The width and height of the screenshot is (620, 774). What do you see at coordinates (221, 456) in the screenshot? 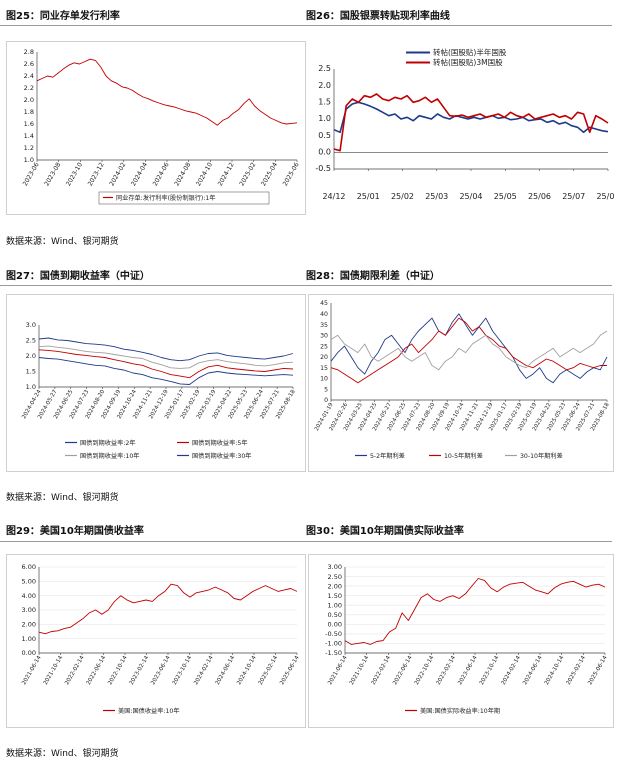
I see `legend-label-4: 国债到期收益率:30年` at bounding box center [221, 456].